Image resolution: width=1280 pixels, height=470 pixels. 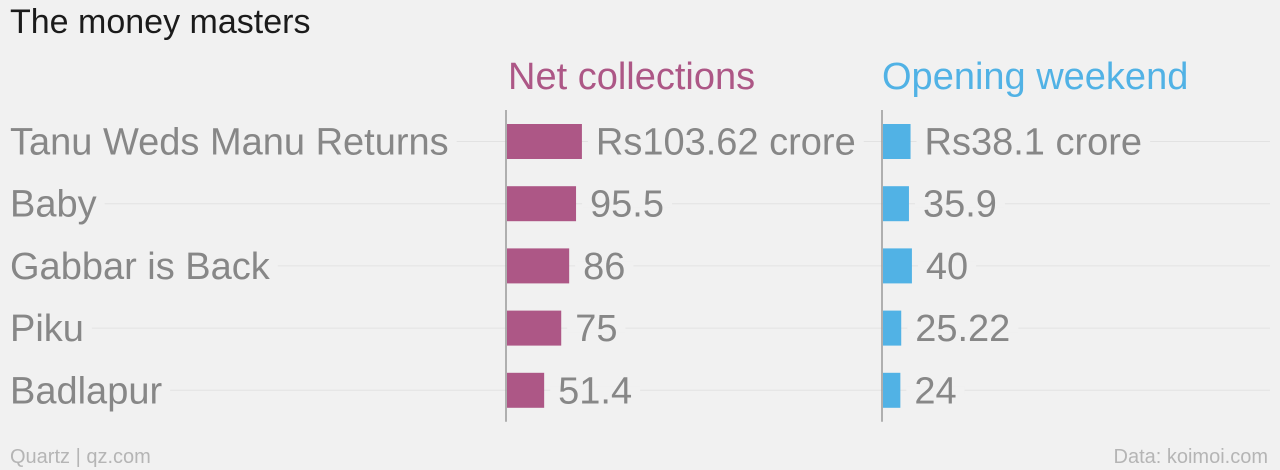 I want to click on category-label: Piku, so click(x=47, y=329).